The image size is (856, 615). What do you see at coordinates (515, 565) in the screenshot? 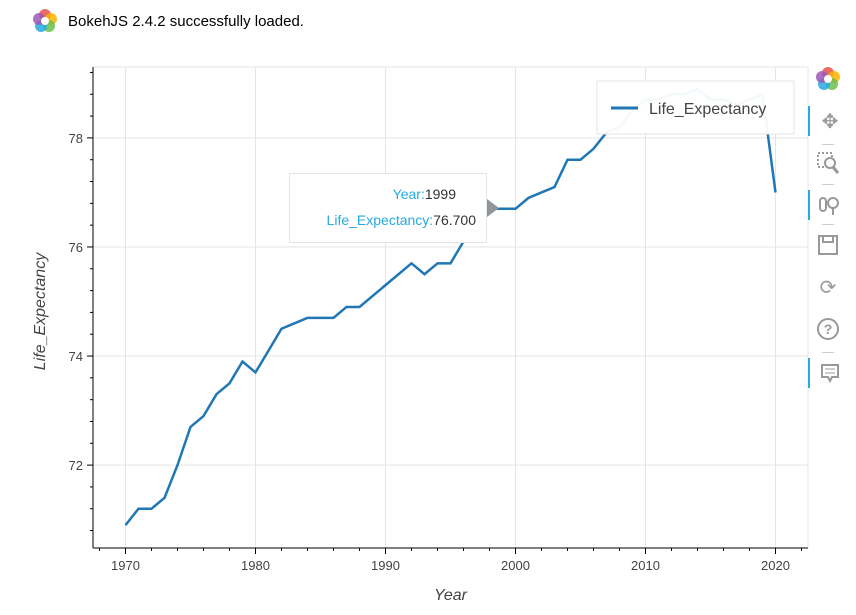
I see `x-tick-label: 2000` at bounding box center [515, 565].